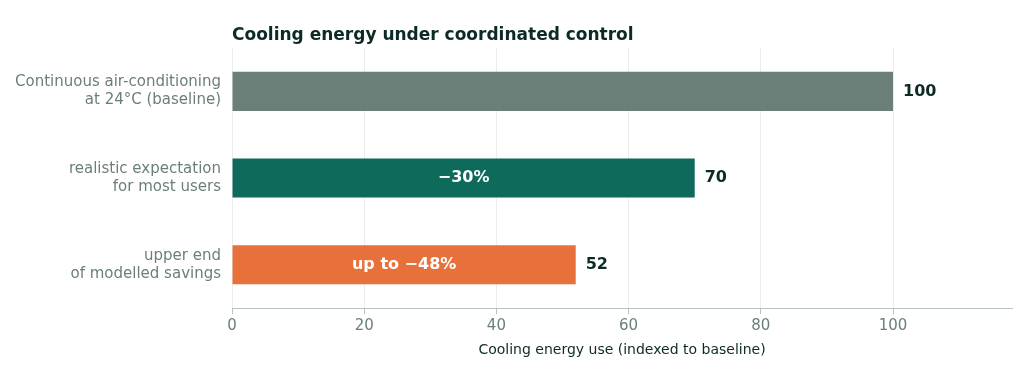  What do you see at coordinates (715, 177) in the screenshot?
I see `data-label: 70` at bounding box center [715, 177].